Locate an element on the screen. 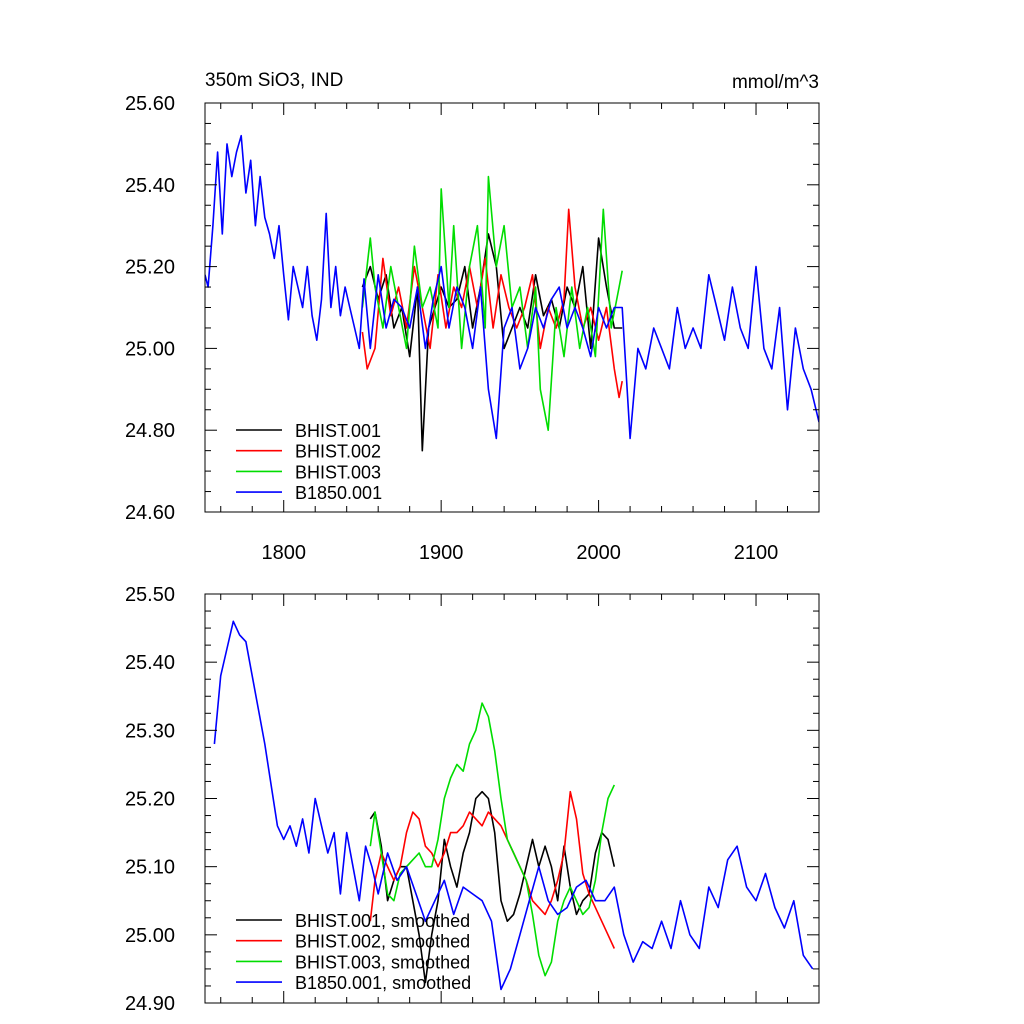 Image resolution: width=1024 pixels, height=1024 pixels. top-y-tick-label: 25.60 is located at coordinates (150, 104).